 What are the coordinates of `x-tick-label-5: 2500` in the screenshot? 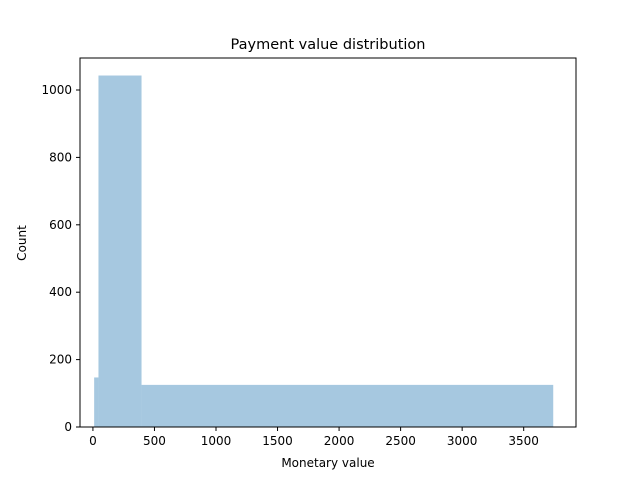 It's located at (400, 441).